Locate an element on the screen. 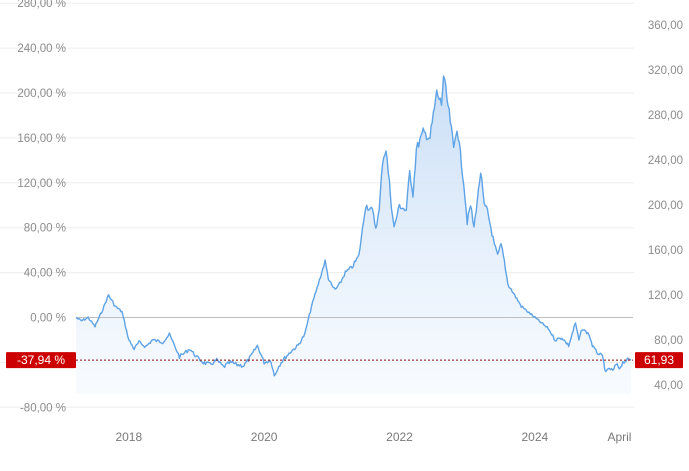  x-axis-dates: 2018 2020 2022 2024 April is located at coordinates (373, 437).